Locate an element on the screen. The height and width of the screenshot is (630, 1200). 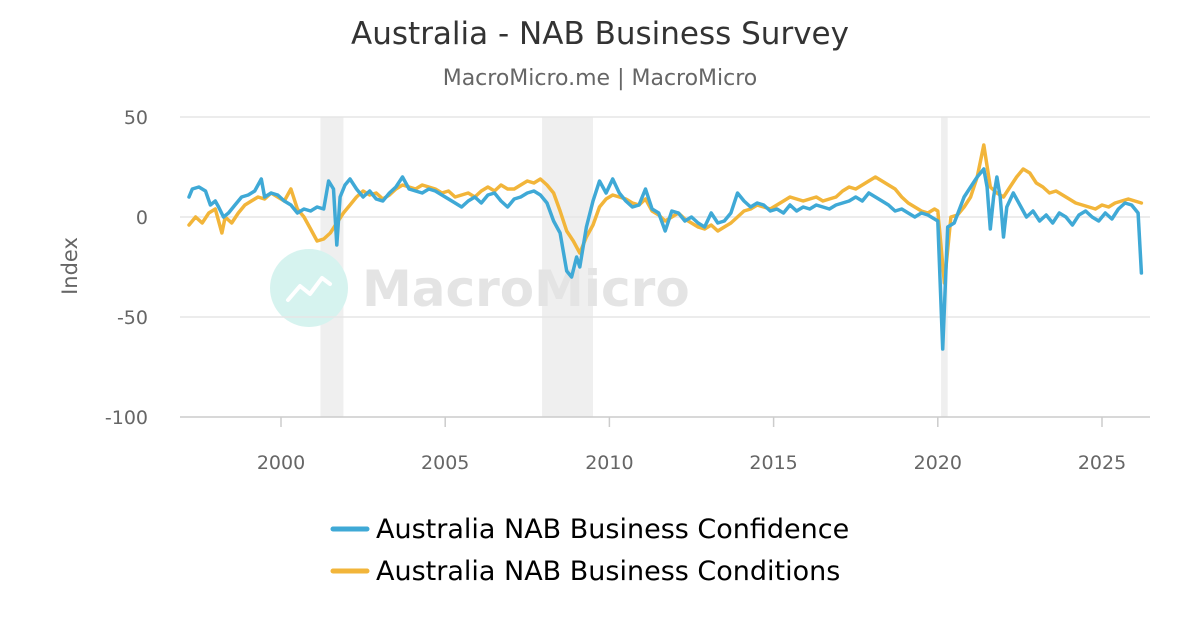
legend-label: Australia NAB Business Confidence is located at coordinates (612, 529).